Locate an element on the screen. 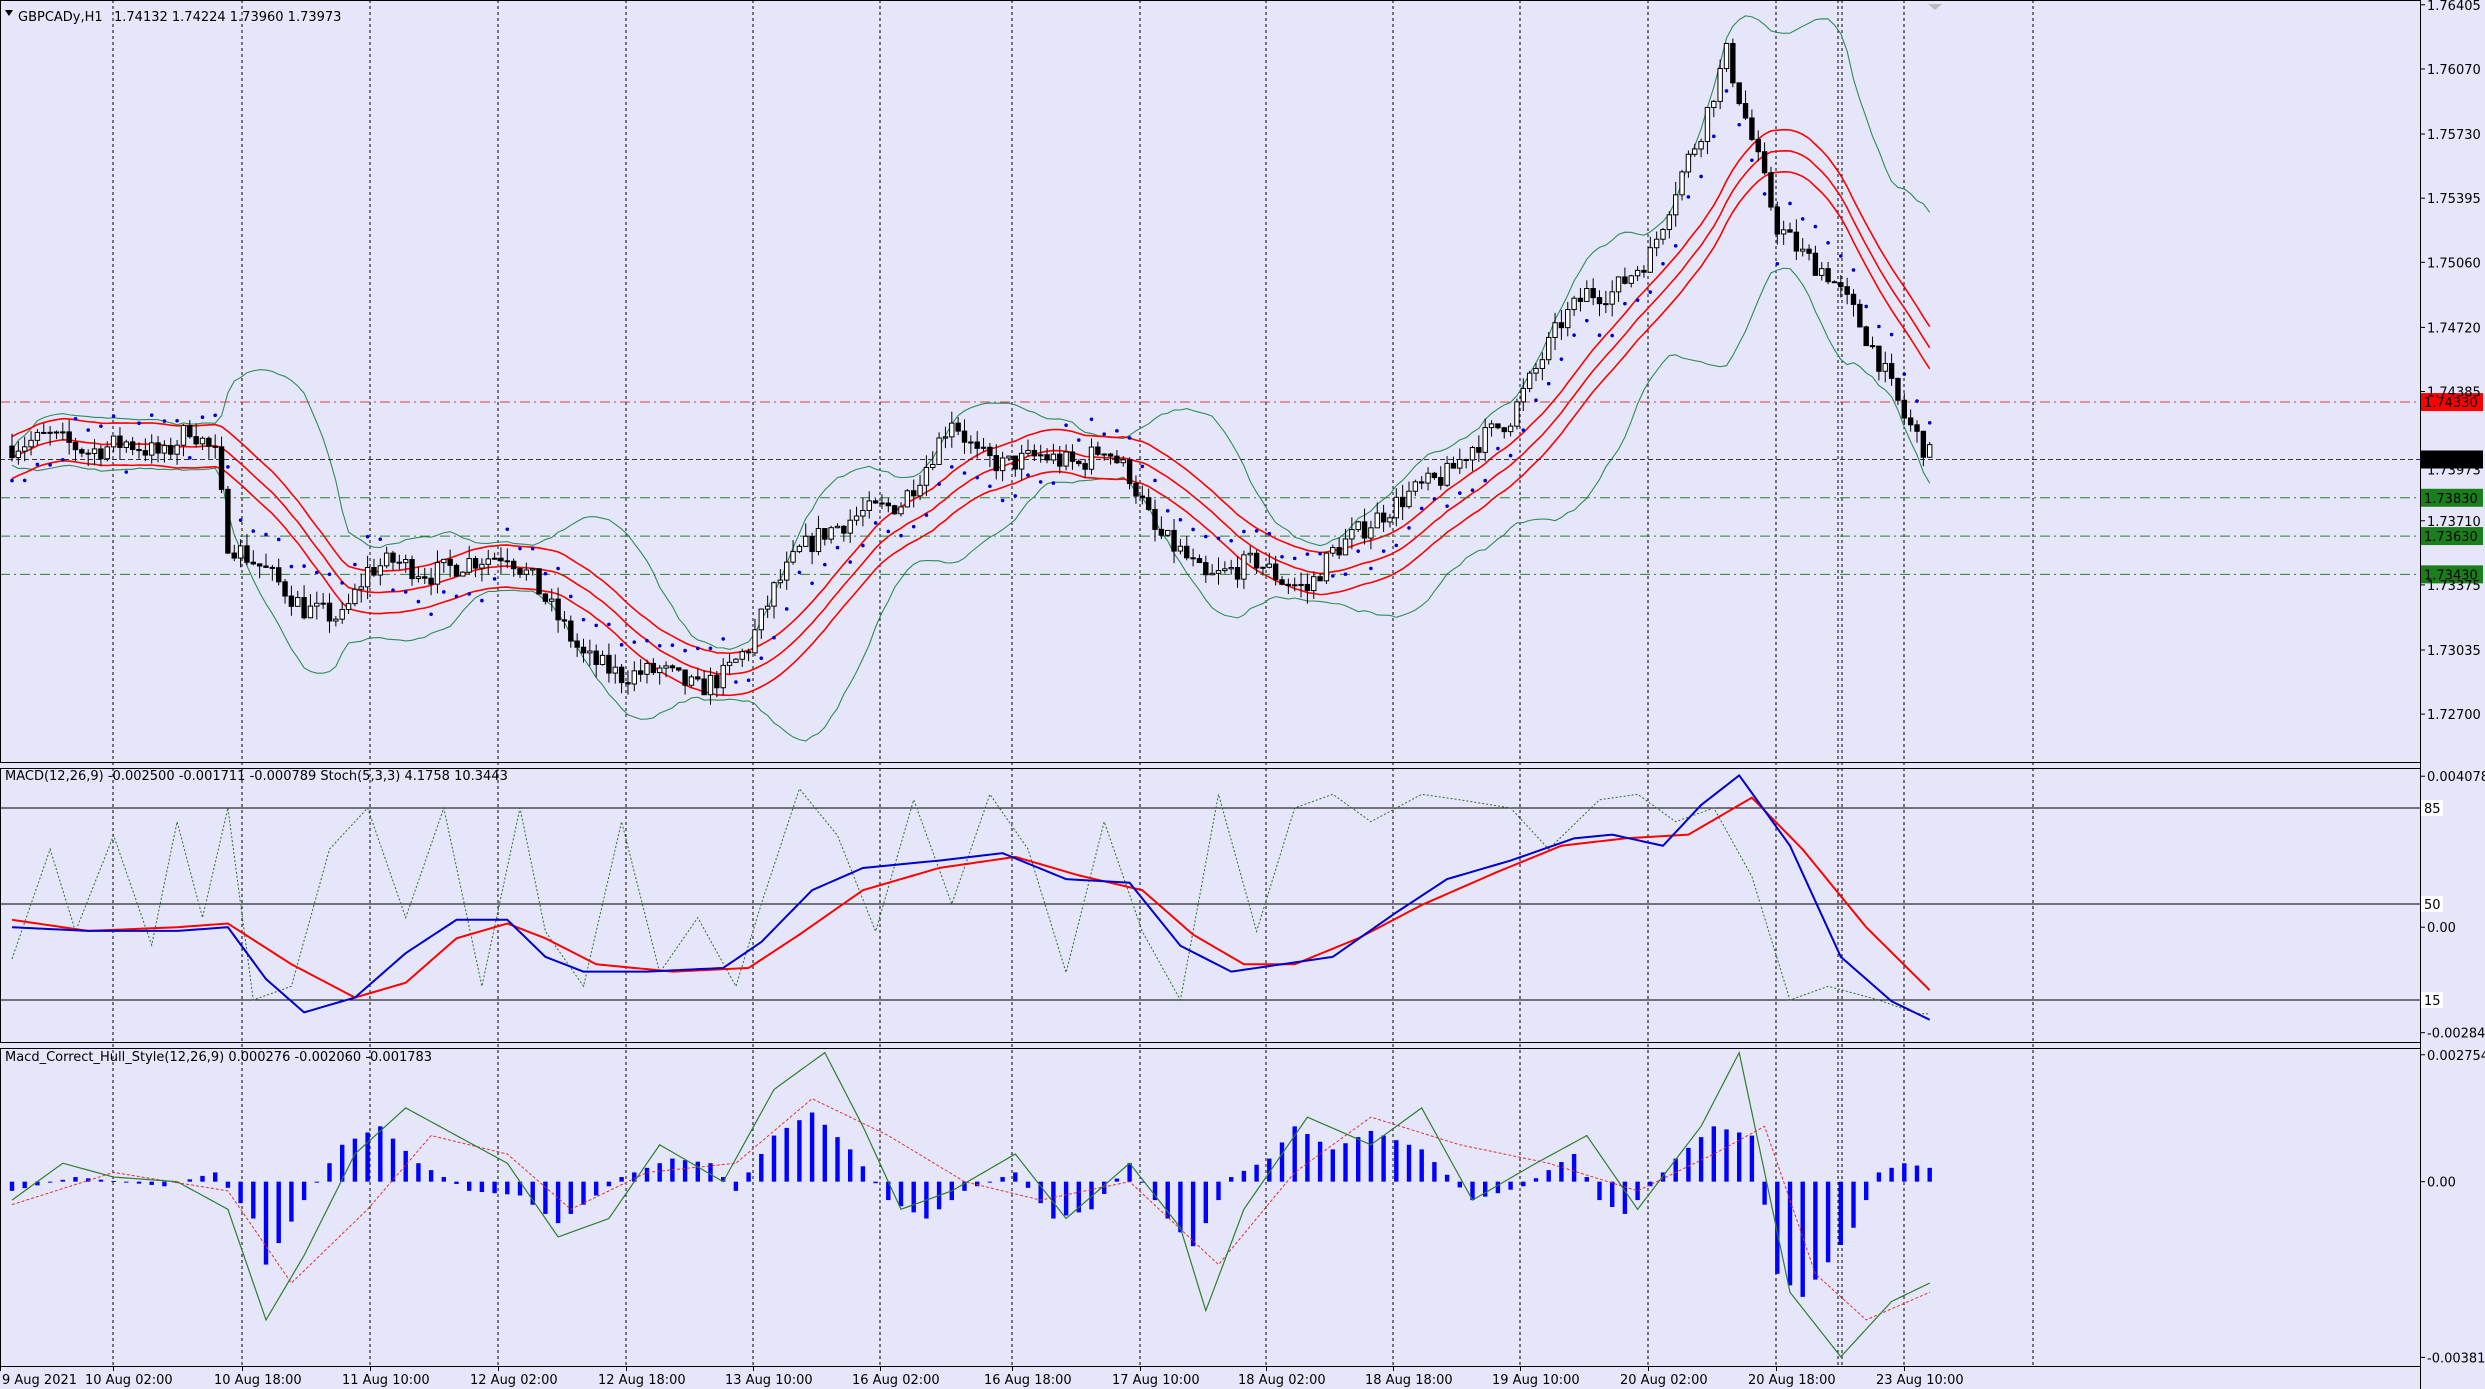 This screenshot has width=2485, height=1389. price-tag-label: 1.73430 is located at coordinates (2451, 575).